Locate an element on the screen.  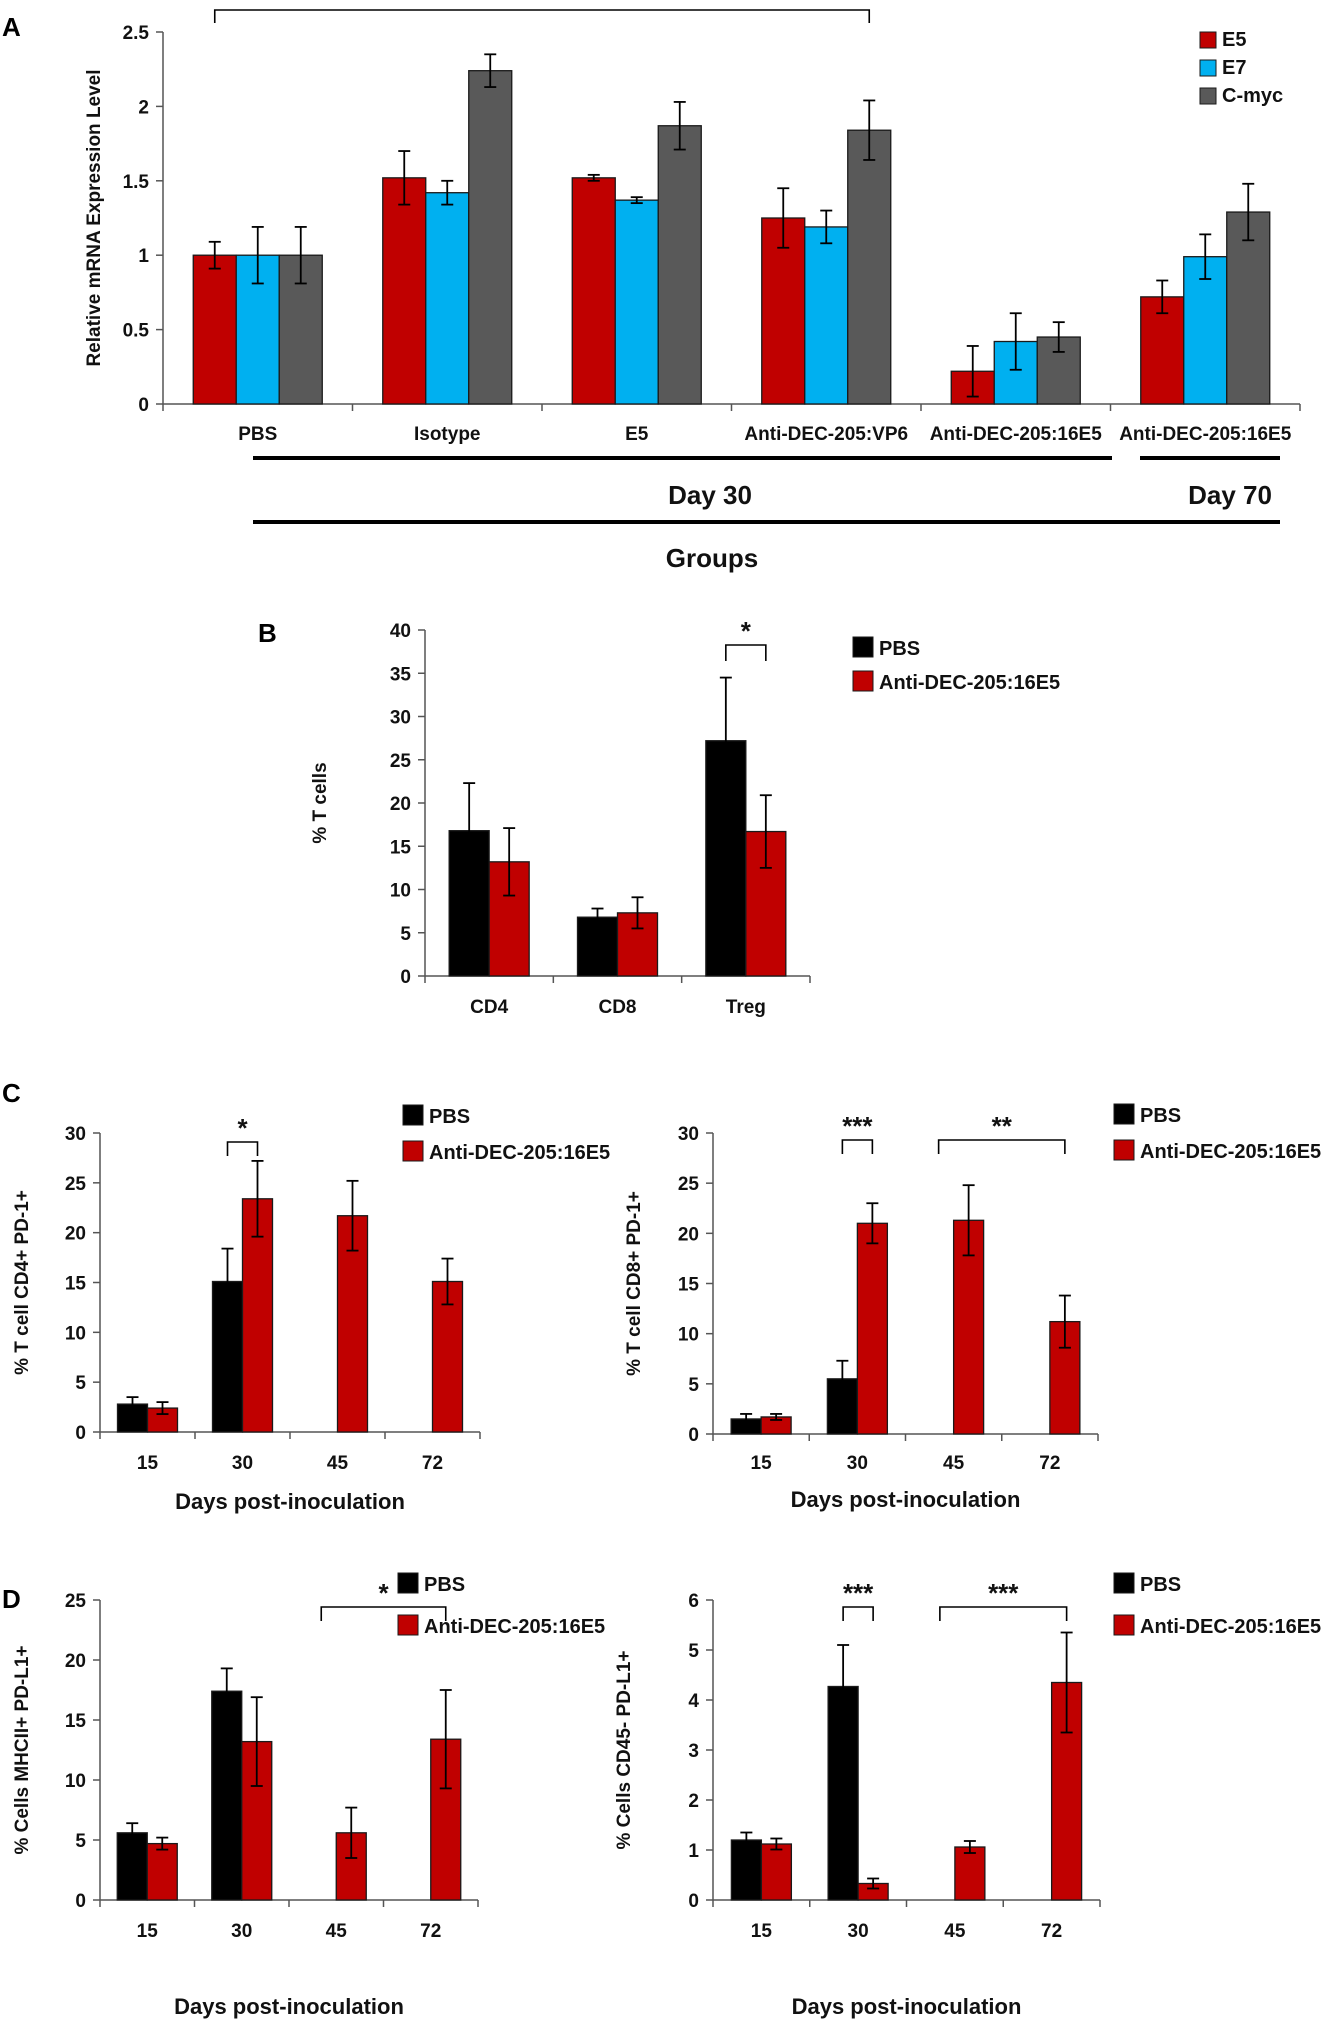
y-tick-label: 3 is located at coordinates (693, 1751).